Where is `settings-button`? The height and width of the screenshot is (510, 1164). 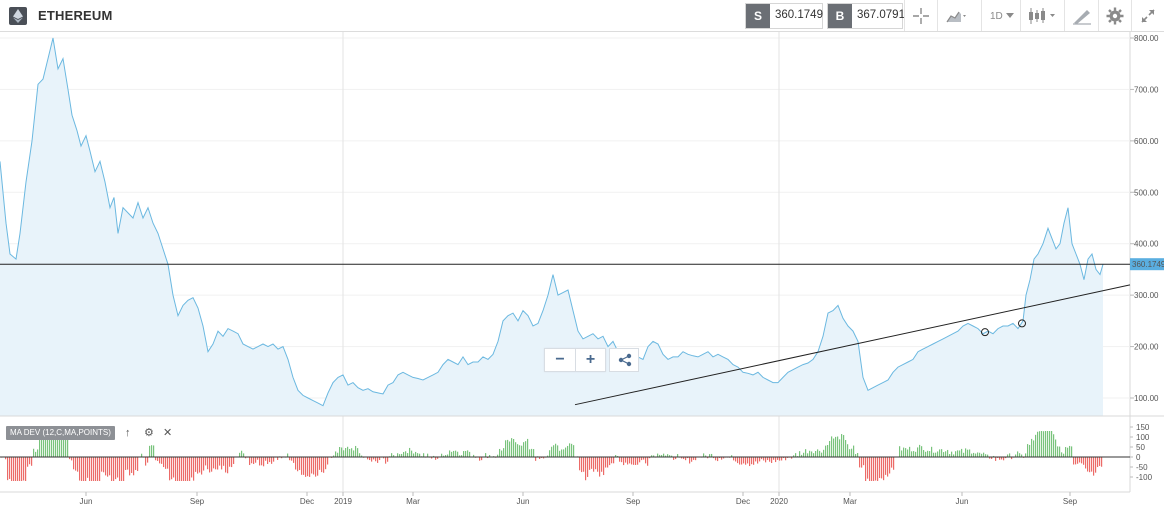
settings-button is located at coordinates (1114, 15).